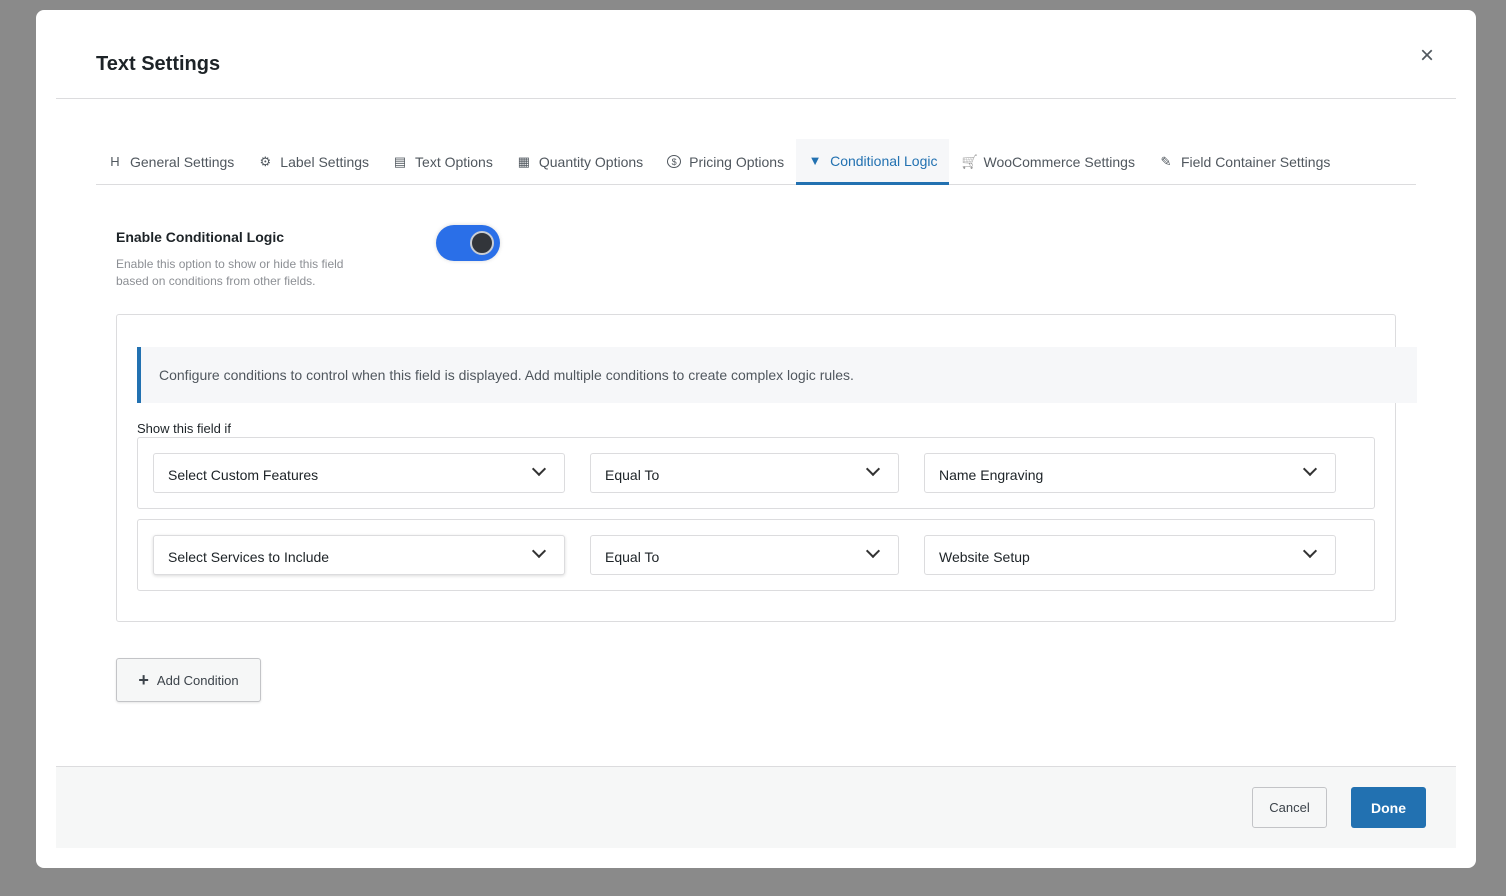  What do you see at coordinates (756, 98) in the screenshot?
I see `divider` at bounding box center [756, 98].